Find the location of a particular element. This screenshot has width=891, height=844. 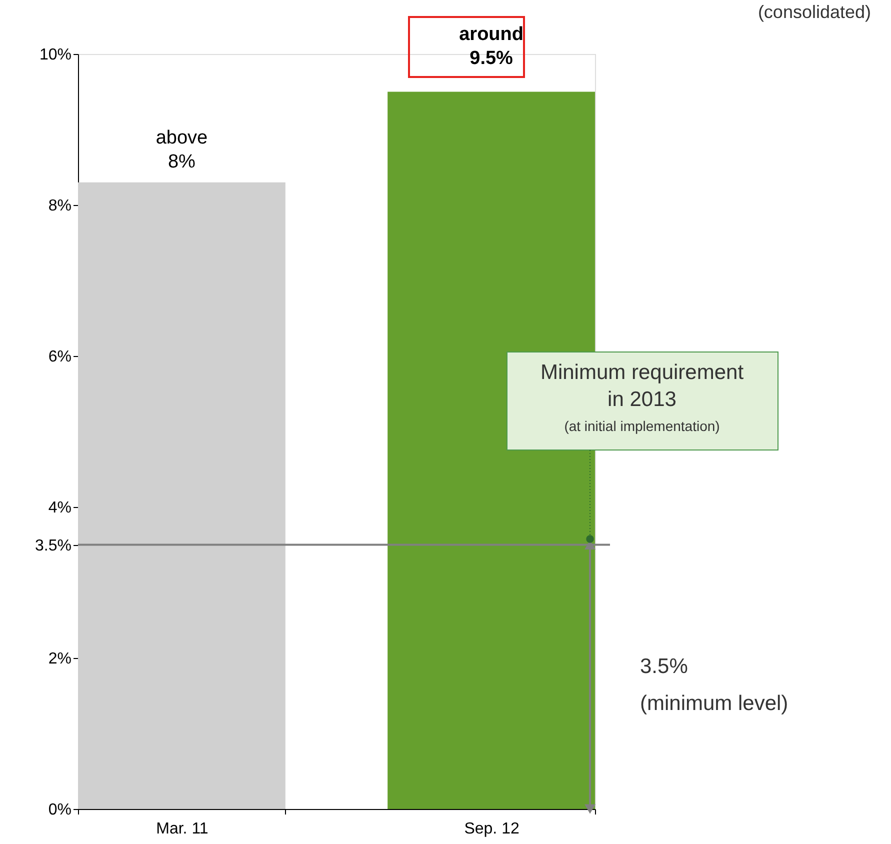

y-tick-label: 4% is located at coordinates (60, 508).